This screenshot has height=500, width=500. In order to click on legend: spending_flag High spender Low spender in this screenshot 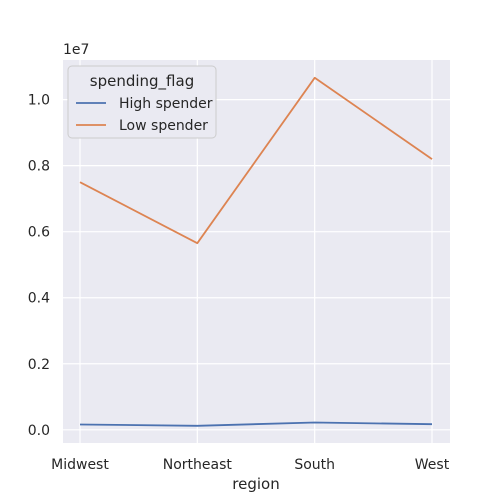, I will do `click(142, 102)`.